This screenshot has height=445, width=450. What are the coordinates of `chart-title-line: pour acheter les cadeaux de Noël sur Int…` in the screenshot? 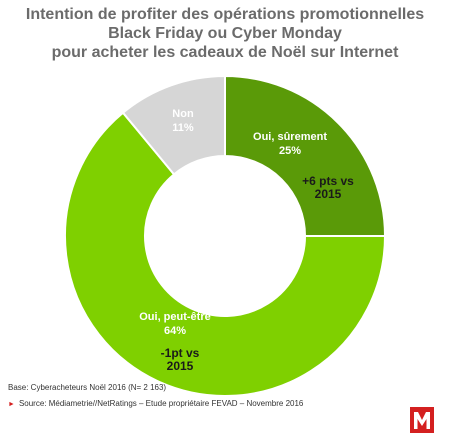 It's located at (225, 52).